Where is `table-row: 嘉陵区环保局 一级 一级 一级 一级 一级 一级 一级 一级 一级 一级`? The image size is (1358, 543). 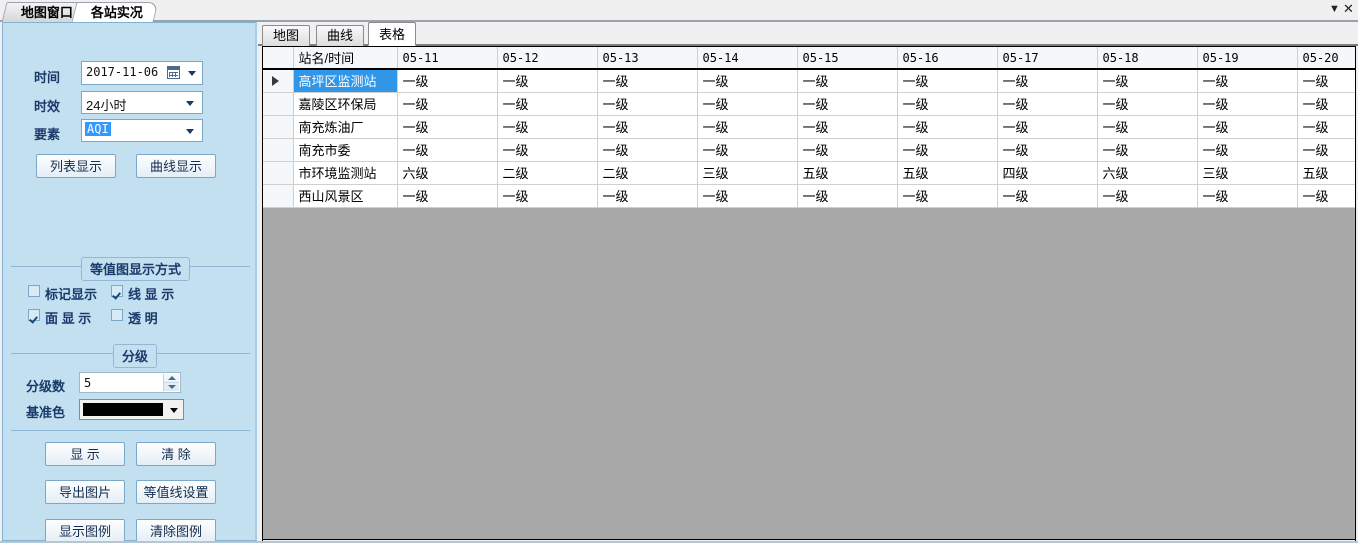 table-row: 嘉陵区环保局 一级 一级 一级 一级 一级 一级 一级 一级 一级 一级 is located at coordinates (809, 104).